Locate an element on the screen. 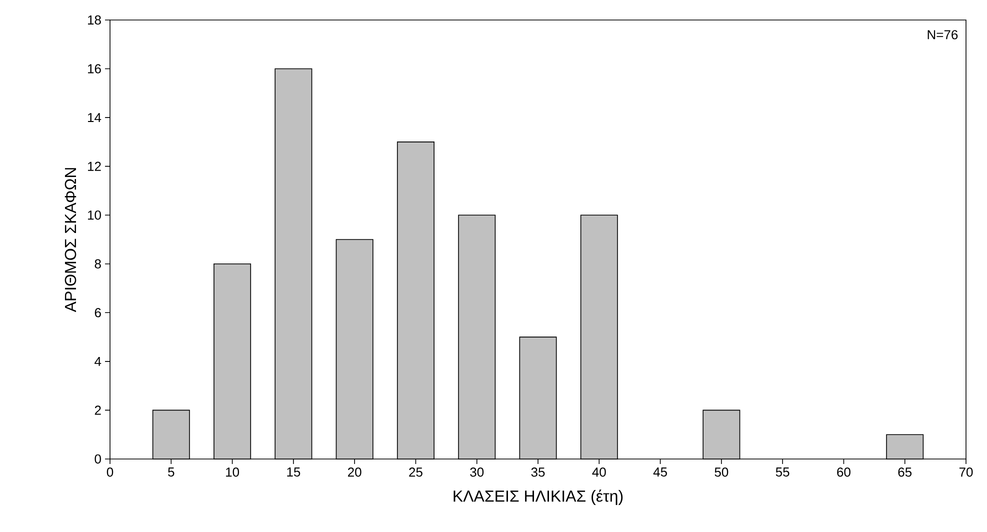 The image size is (987, 532). y-axis-title: ΑΡΙΘΜΟΣ ΣΚΑΦΩΝ is located at coordinates (70, 240).